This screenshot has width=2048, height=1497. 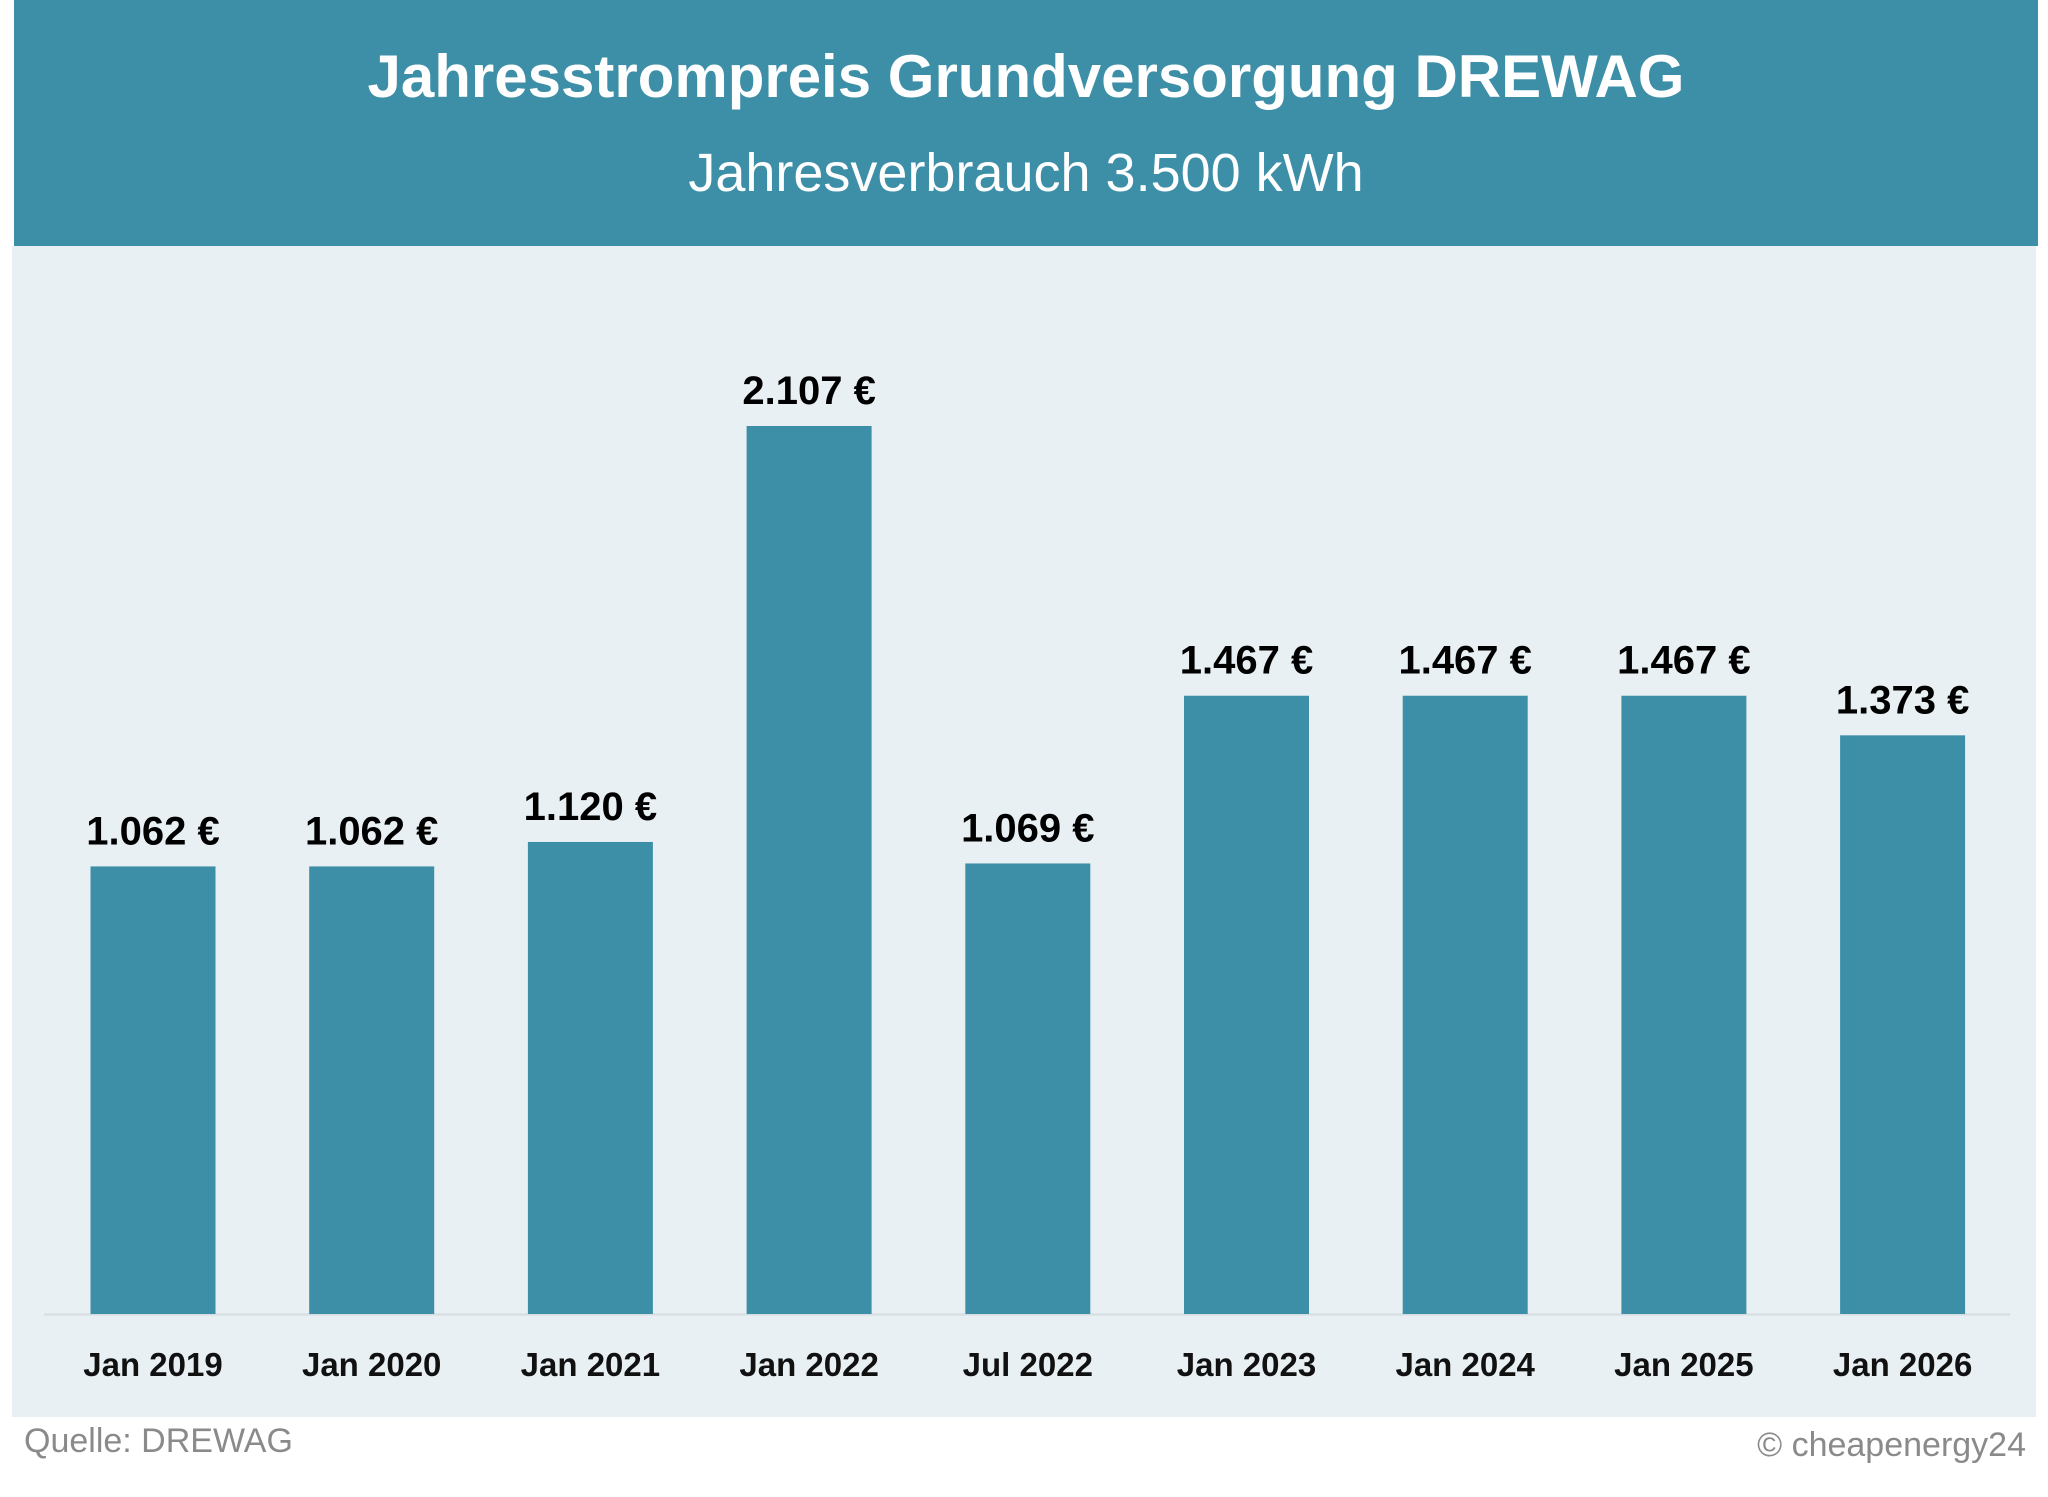 What do you see at coordinates (1891, 1445) in the screenshot?
I see `copyright-note: © cheapenergy24` at bounding box center [1891, 1445].